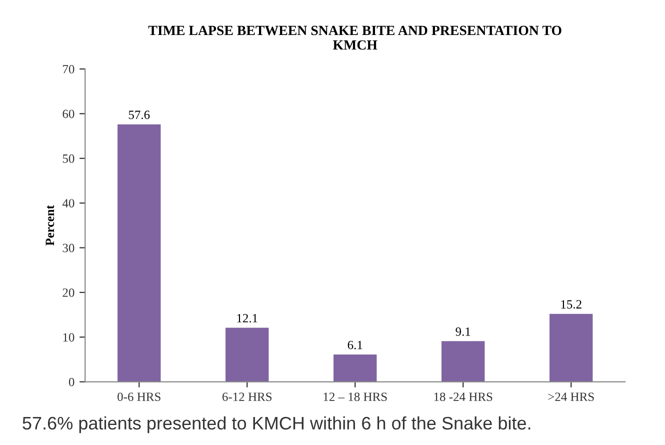 The image size is (665, 445). What do you see at coordinates (68, 292) in the screenshot?
I see `y-tick-label: 20` at bounding box center [68, 292].